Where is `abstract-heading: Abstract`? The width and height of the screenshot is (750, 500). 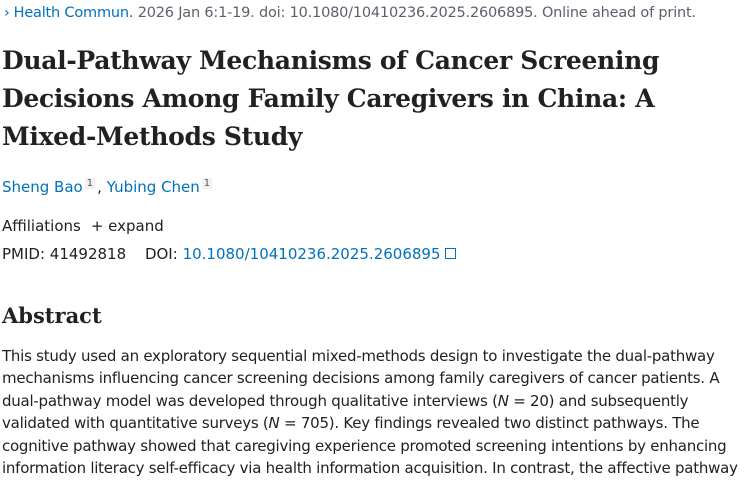
abstract-heading: Abstract is located at coordinates (52, 315).